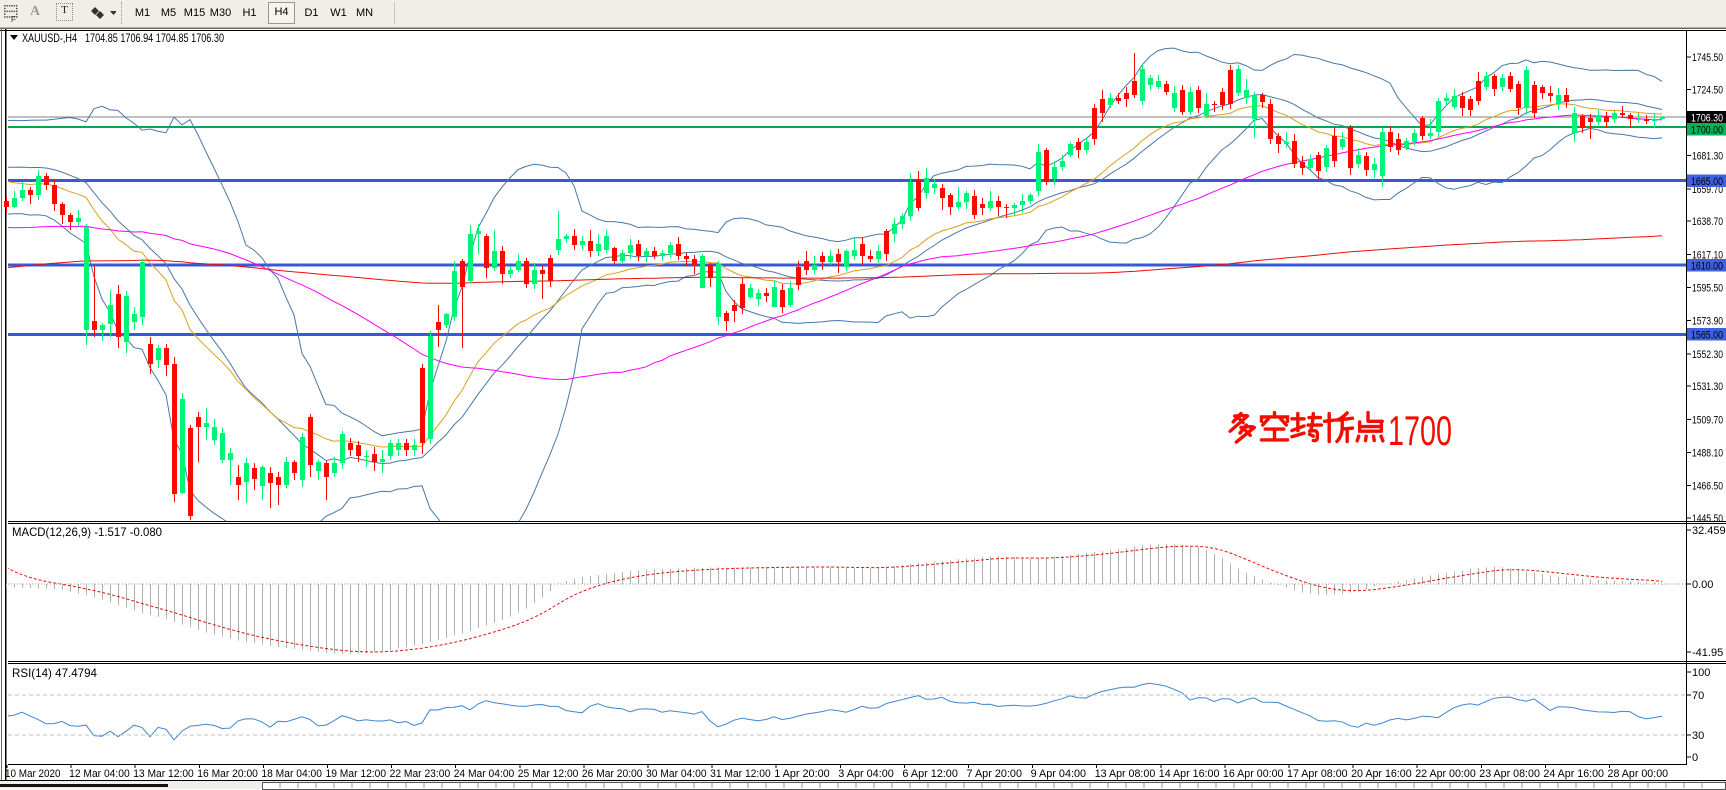 This screenshot has height=790, width=1726. Describe the element at coordinates (1707, 58) in the screenshot. I see `svg-text: 1745.50` at that location.